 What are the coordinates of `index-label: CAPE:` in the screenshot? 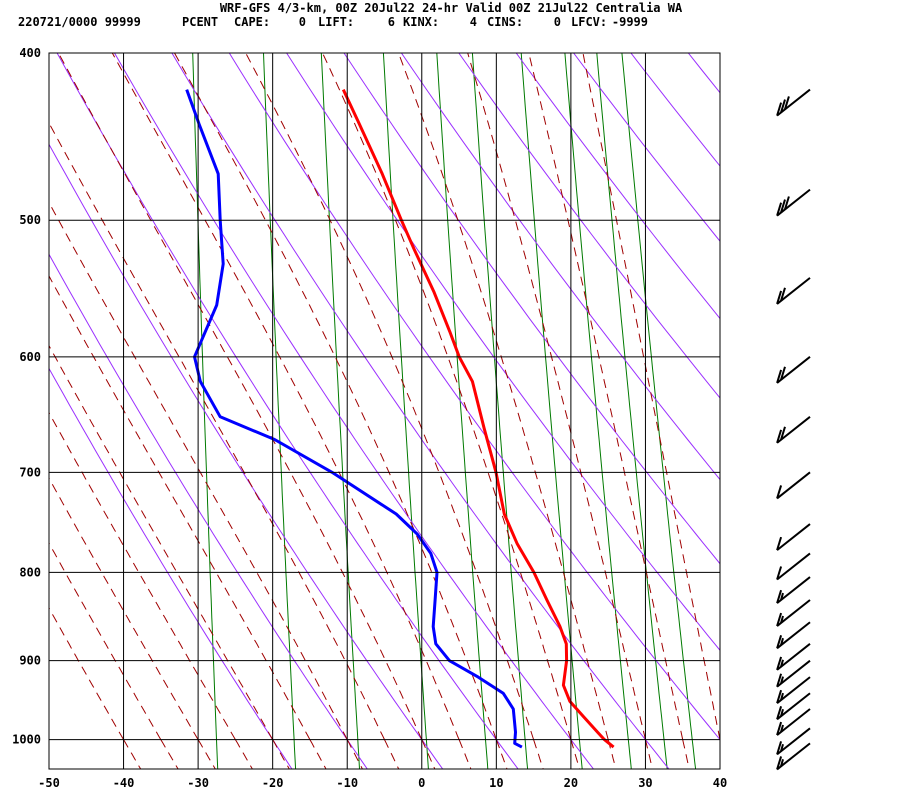 It's located at (252, 22).